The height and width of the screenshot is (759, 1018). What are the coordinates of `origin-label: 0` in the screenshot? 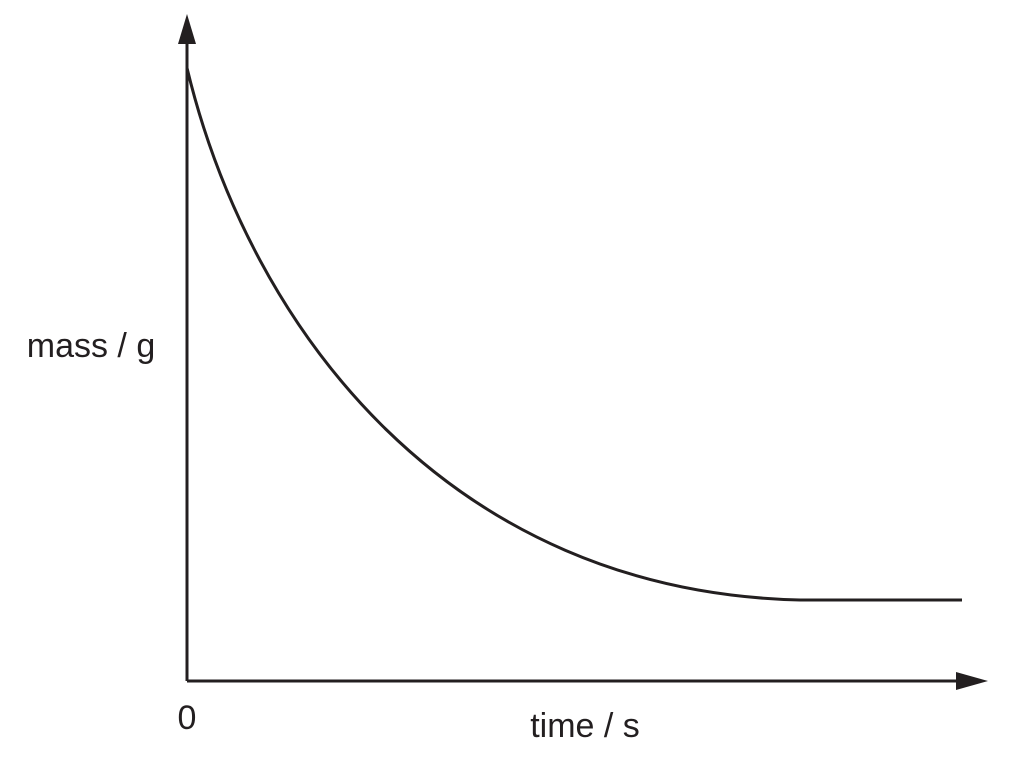 It's located at (187, 718).